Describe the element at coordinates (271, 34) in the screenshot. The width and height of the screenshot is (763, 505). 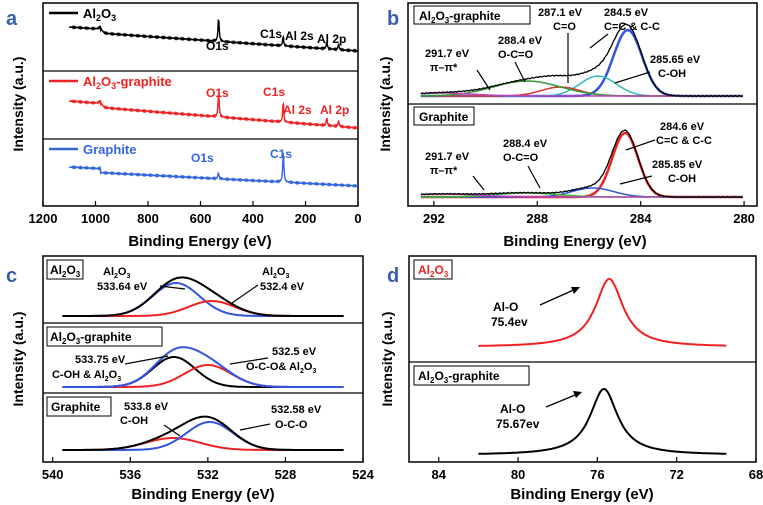
I see `a-ann-c1s-1: C1s` at that location.